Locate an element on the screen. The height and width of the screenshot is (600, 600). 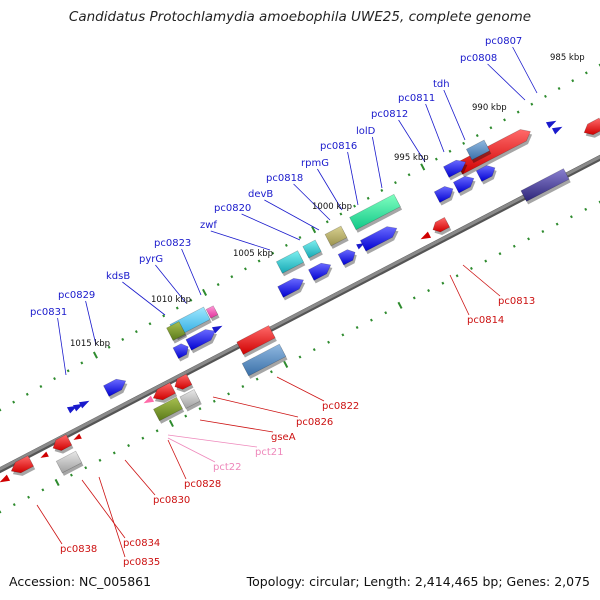
gene-purple is located at coordinates (545, 186).